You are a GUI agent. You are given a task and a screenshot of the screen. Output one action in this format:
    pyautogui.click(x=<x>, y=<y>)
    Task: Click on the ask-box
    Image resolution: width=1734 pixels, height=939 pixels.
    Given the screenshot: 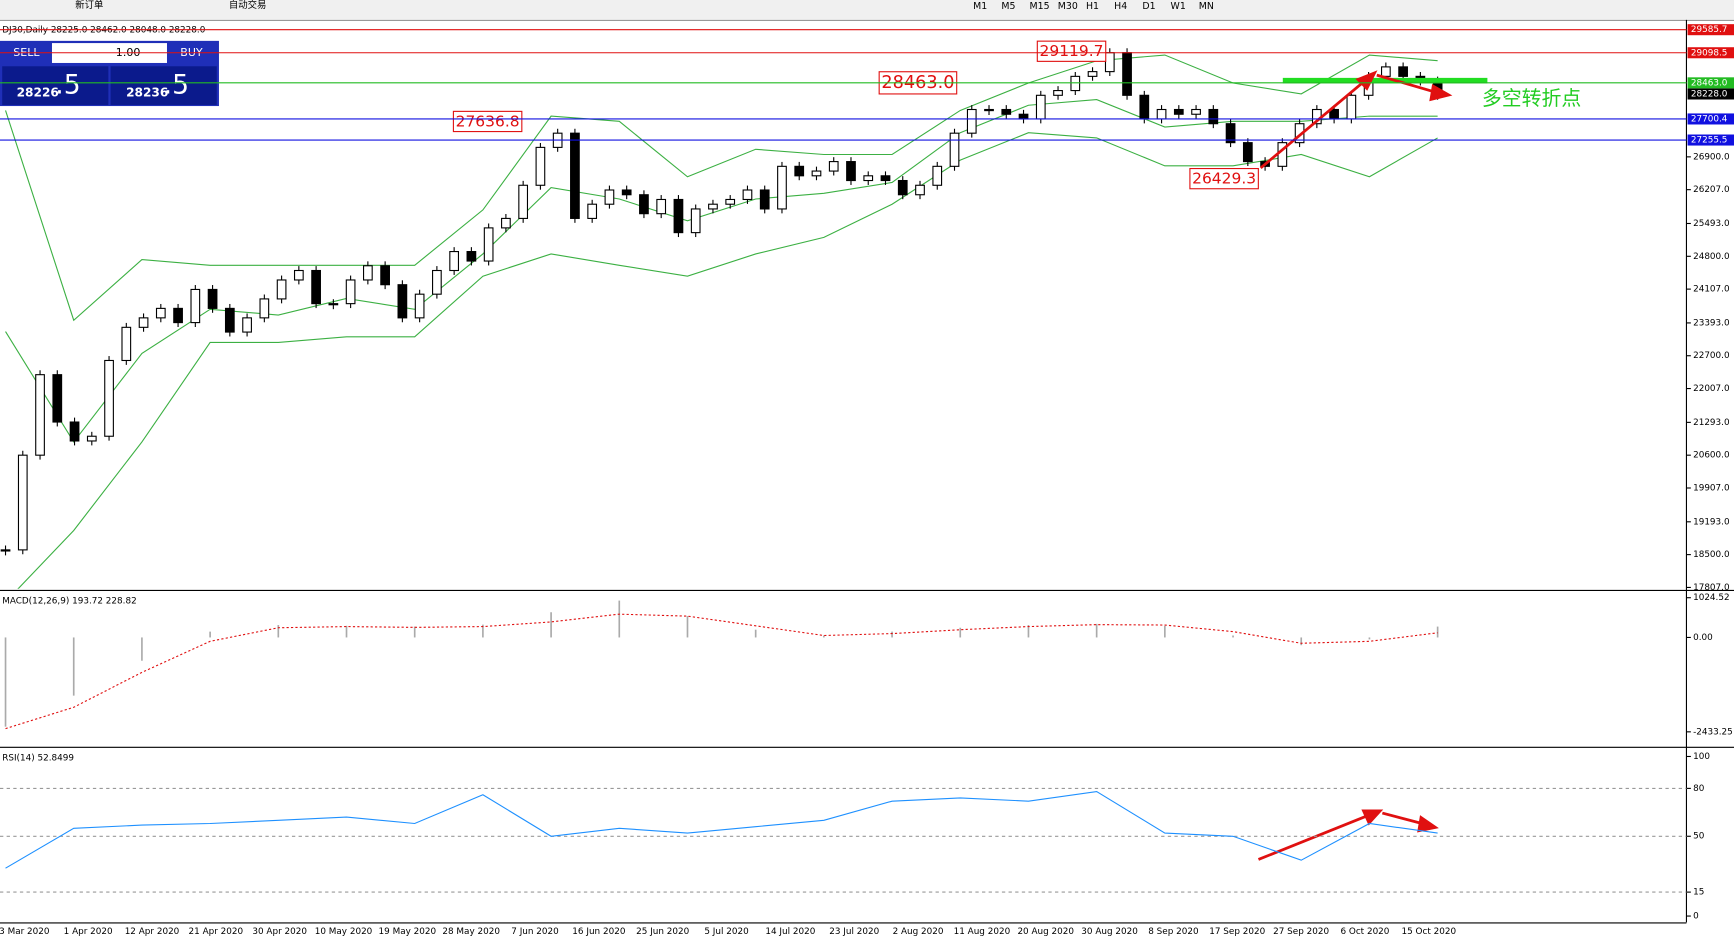 What is the action you would take?
    pyautogui.click(x=163, y=85)
    